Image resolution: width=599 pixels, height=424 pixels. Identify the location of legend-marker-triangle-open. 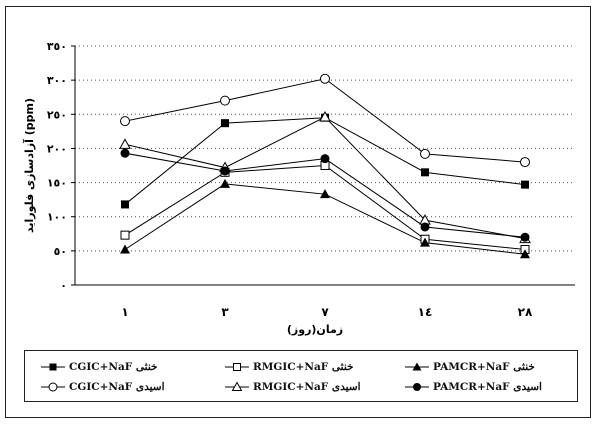
(237, 386).